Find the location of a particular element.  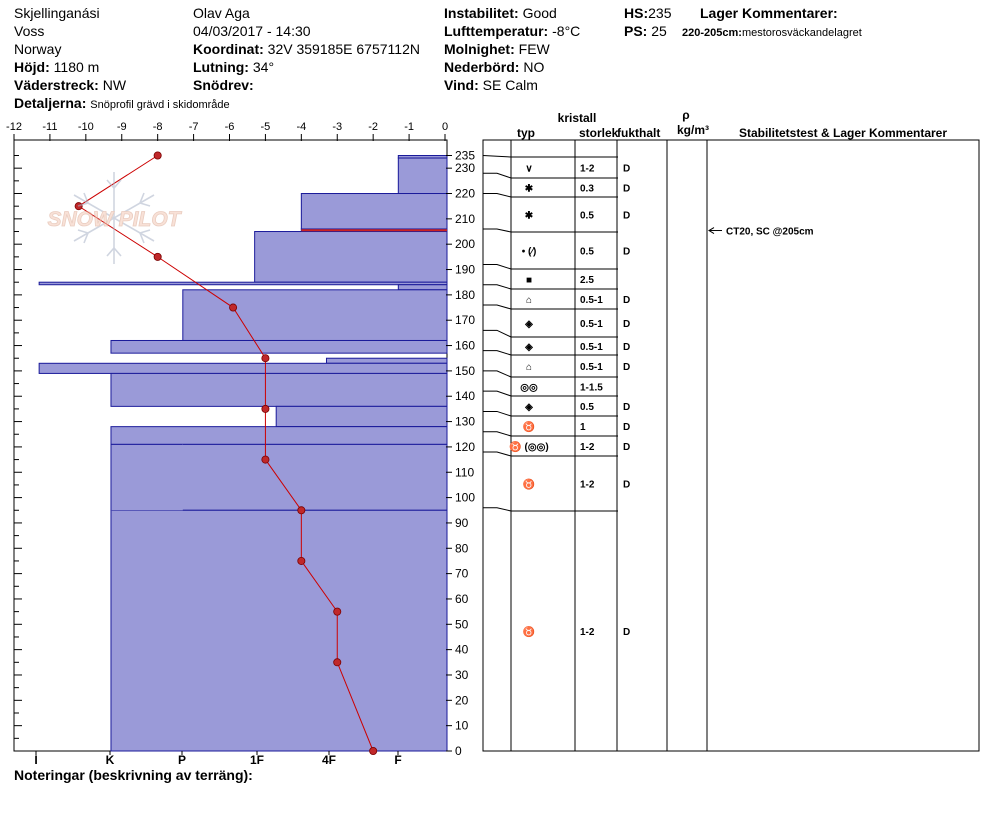

header-rho: ρ is located at coordinates (685, 115).